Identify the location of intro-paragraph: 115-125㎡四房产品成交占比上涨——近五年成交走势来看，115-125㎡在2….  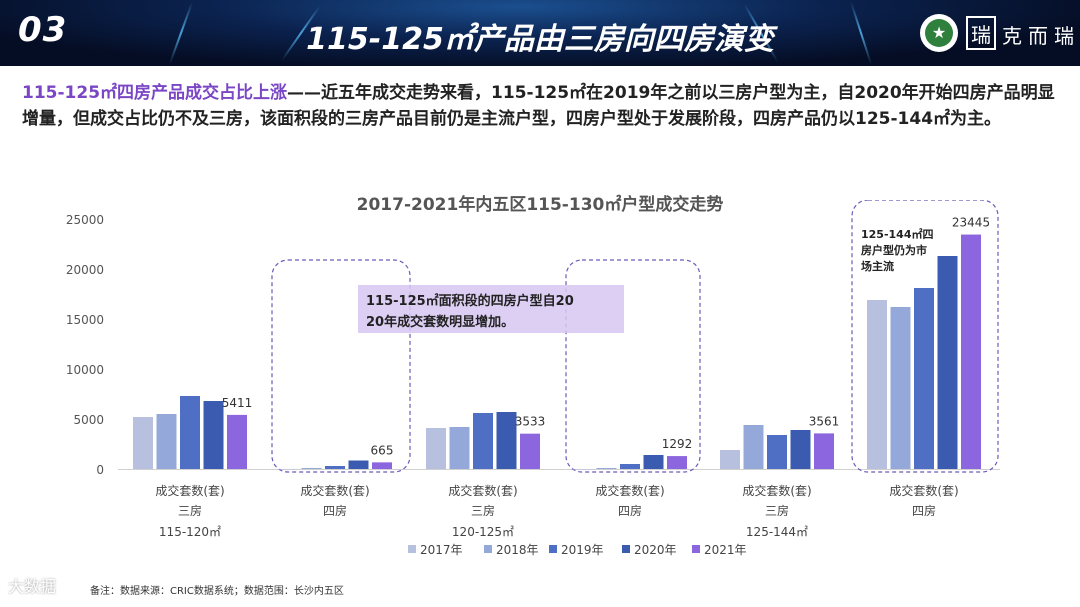
(542, 106).